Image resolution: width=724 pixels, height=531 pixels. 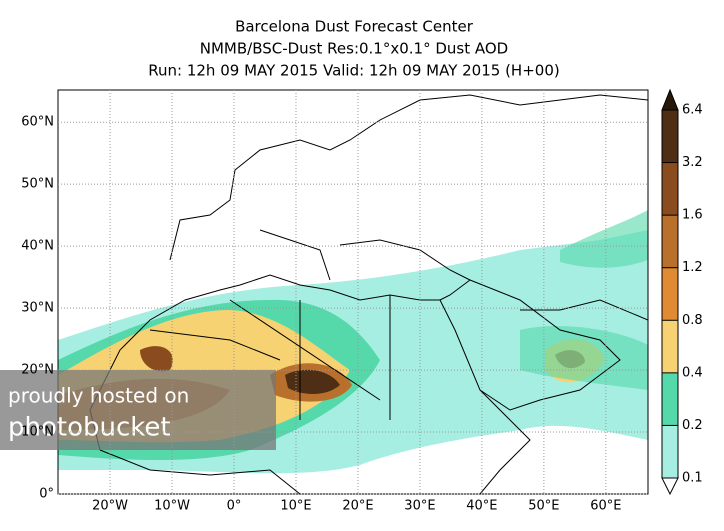 What do you see at coordinates (37, 432) in the screenshot?
I see `y-tick-label: 10°N` at bounding box center [37, 432].